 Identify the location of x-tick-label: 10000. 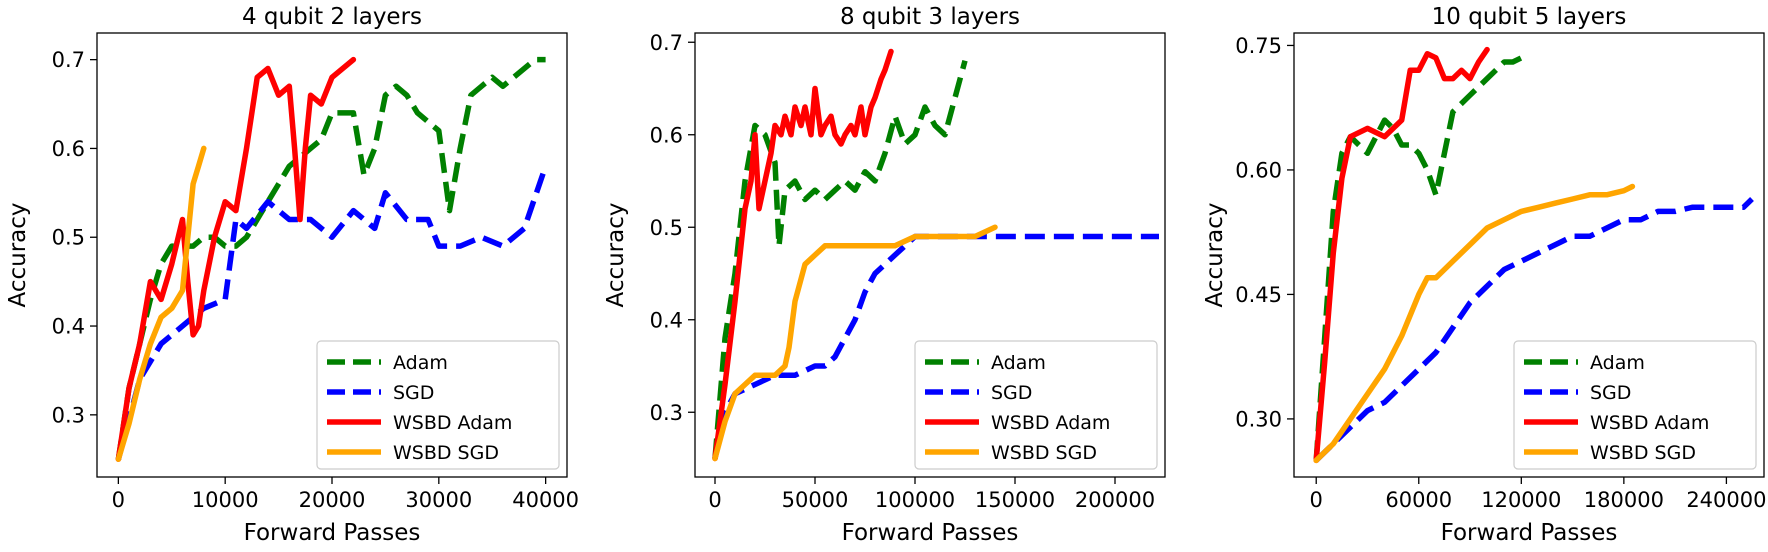
(225, 500).